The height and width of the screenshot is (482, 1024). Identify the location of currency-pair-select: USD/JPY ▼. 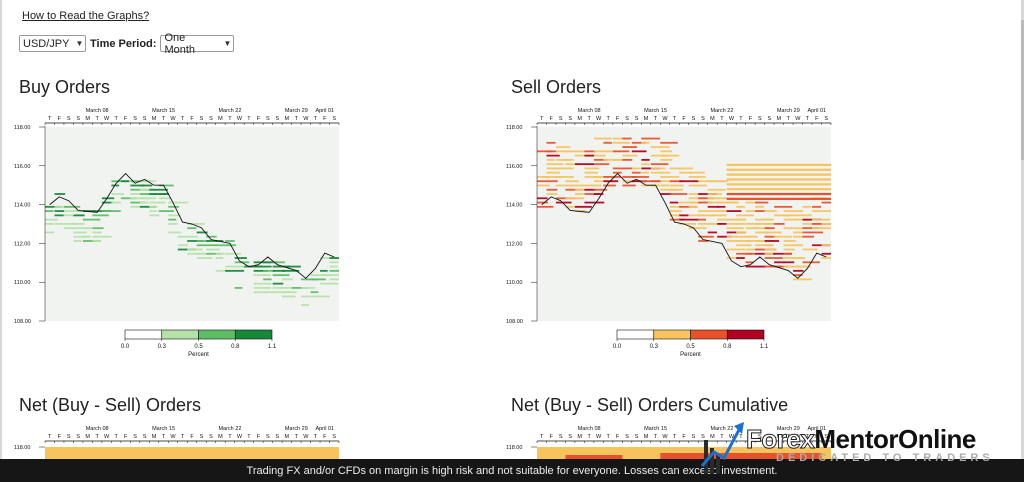
(52, 43).